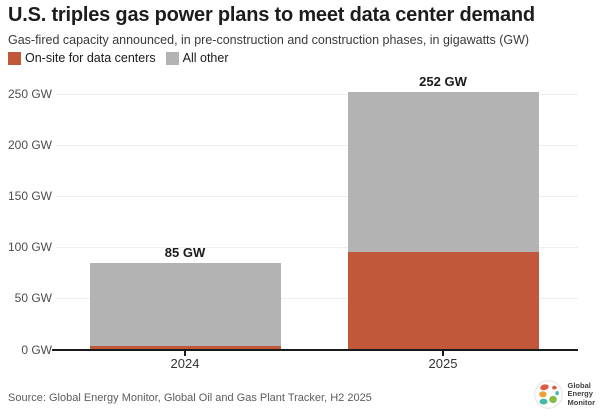 This screenshot has height=417, width=602. Describe the element at coordinates (29, 93) in the screenshot. I see `y-axis-label: 250 GW` at that location.